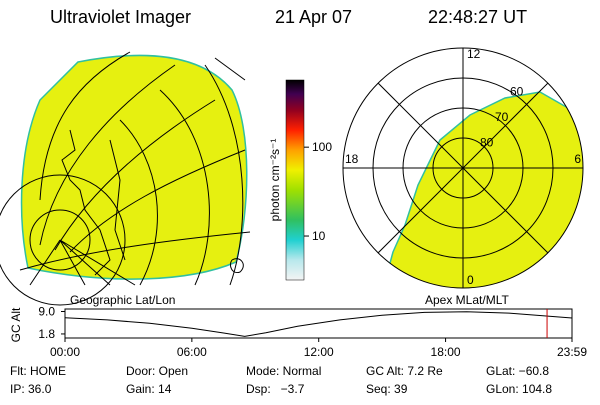 This screenshot has height=405, width=600. I want to click on geo-label: Geographic Lat/Lon, so click(122, 300).